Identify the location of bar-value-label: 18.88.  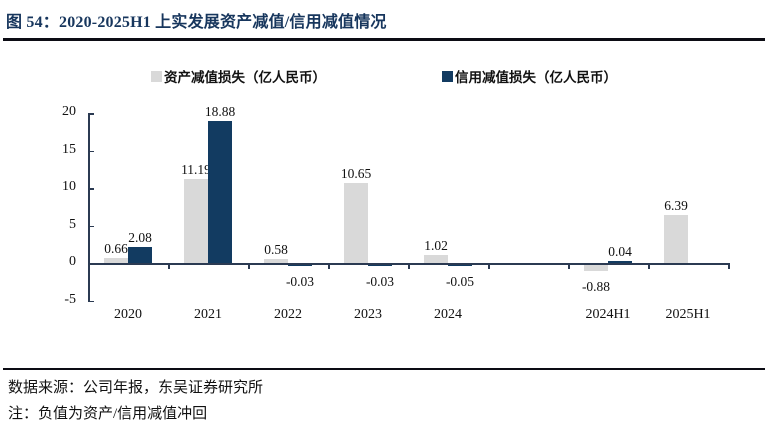
(220, 112).